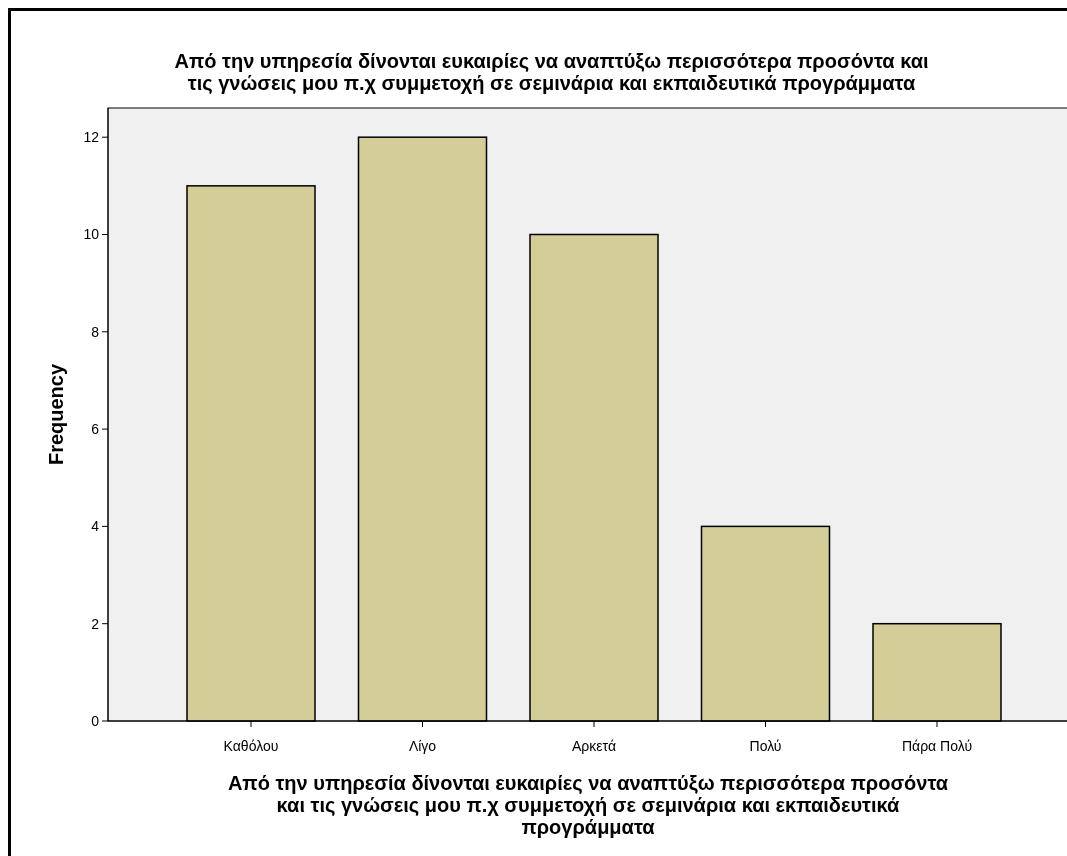 Image resolution: width=1067 pixels, height=856 pixels. I want to click on y-tick-label: 4, so click(95, 526).